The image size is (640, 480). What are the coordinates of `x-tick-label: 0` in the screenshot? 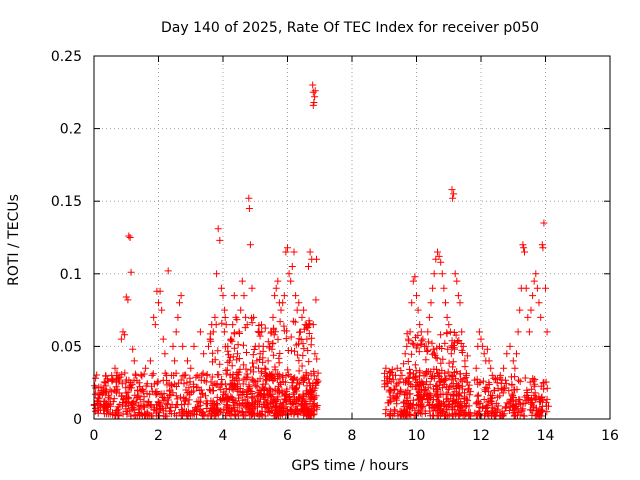 It's located at (94, 436).